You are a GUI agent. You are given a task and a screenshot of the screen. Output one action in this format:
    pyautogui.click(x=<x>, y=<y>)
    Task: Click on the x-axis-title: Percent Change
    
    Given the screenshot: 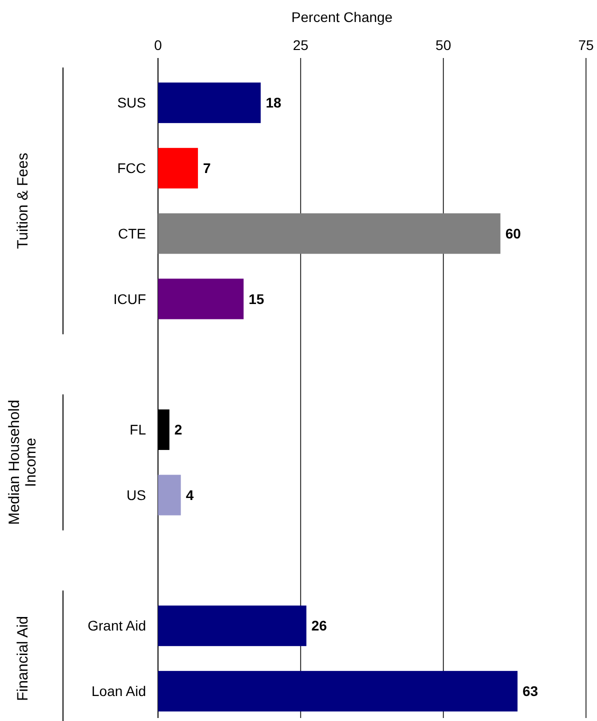 What is the action you would take?
    pyautogui.click(x=342, y=17)
    